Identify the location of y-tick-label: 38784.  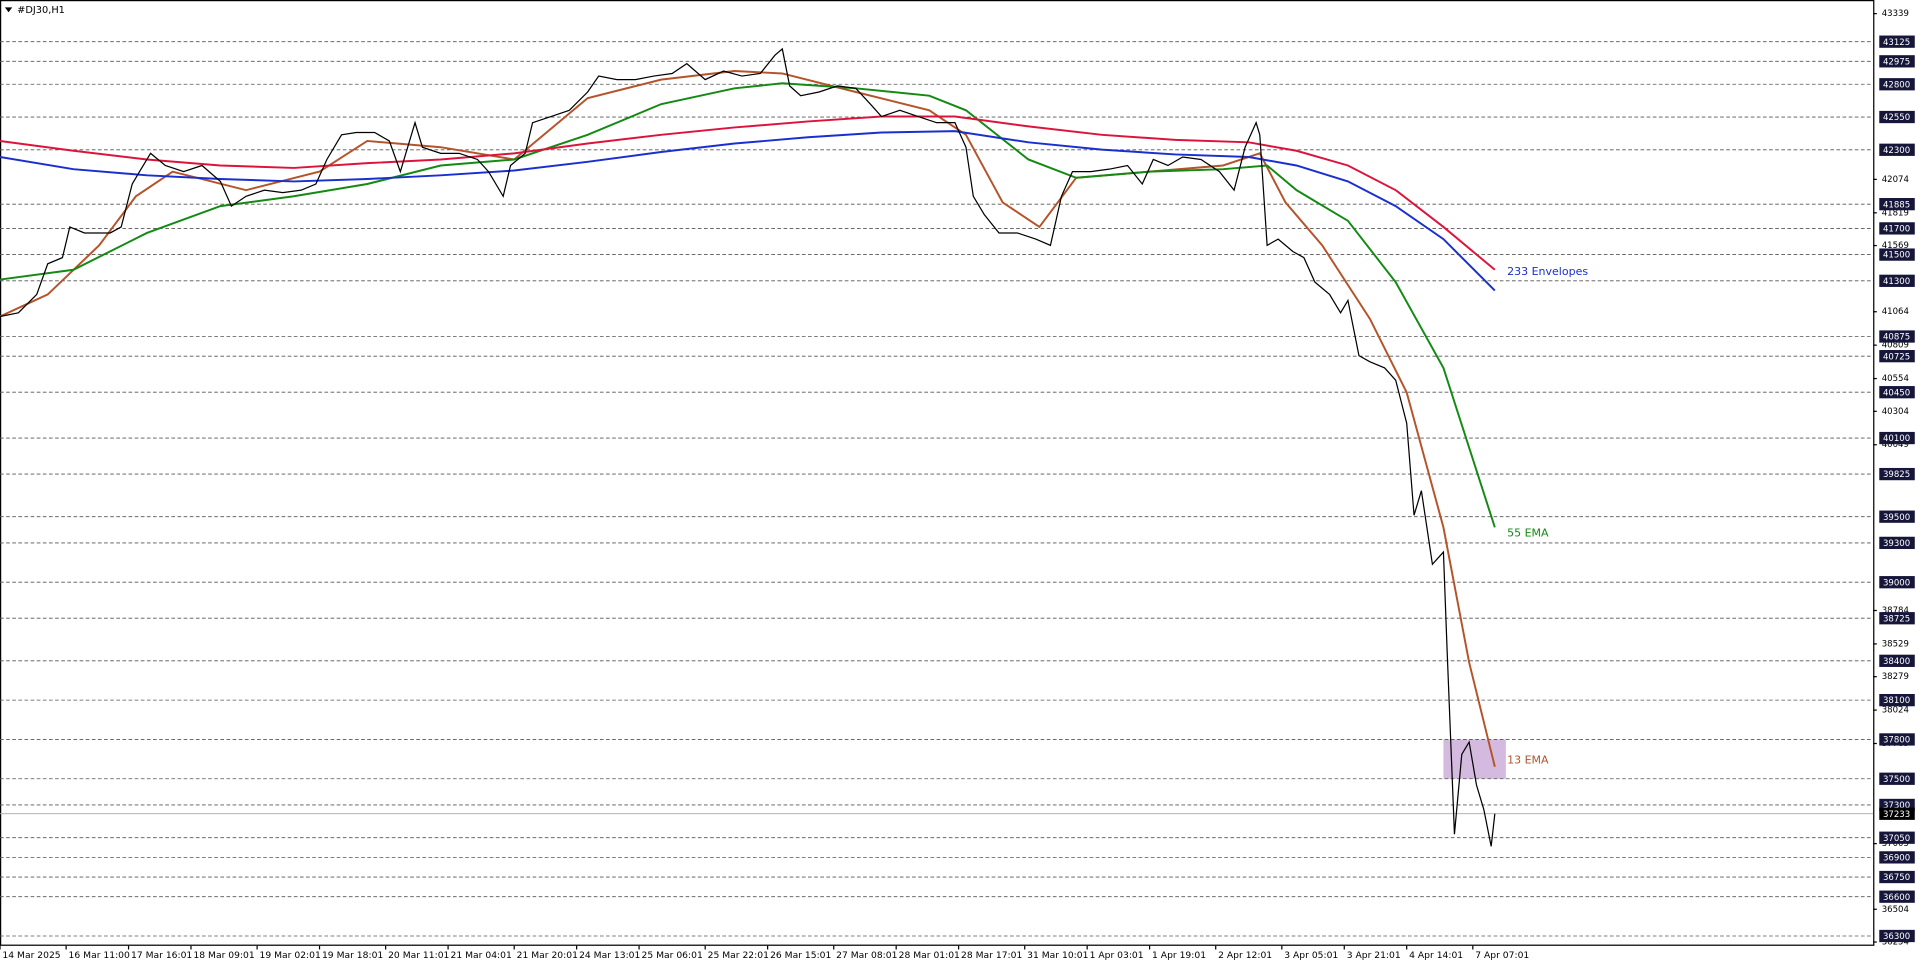
(1895, 611).